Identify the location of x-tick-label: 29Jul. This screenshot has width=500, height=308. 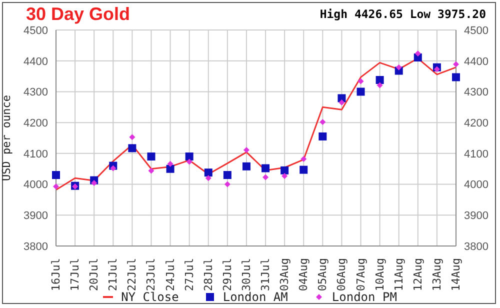
(227, 275).